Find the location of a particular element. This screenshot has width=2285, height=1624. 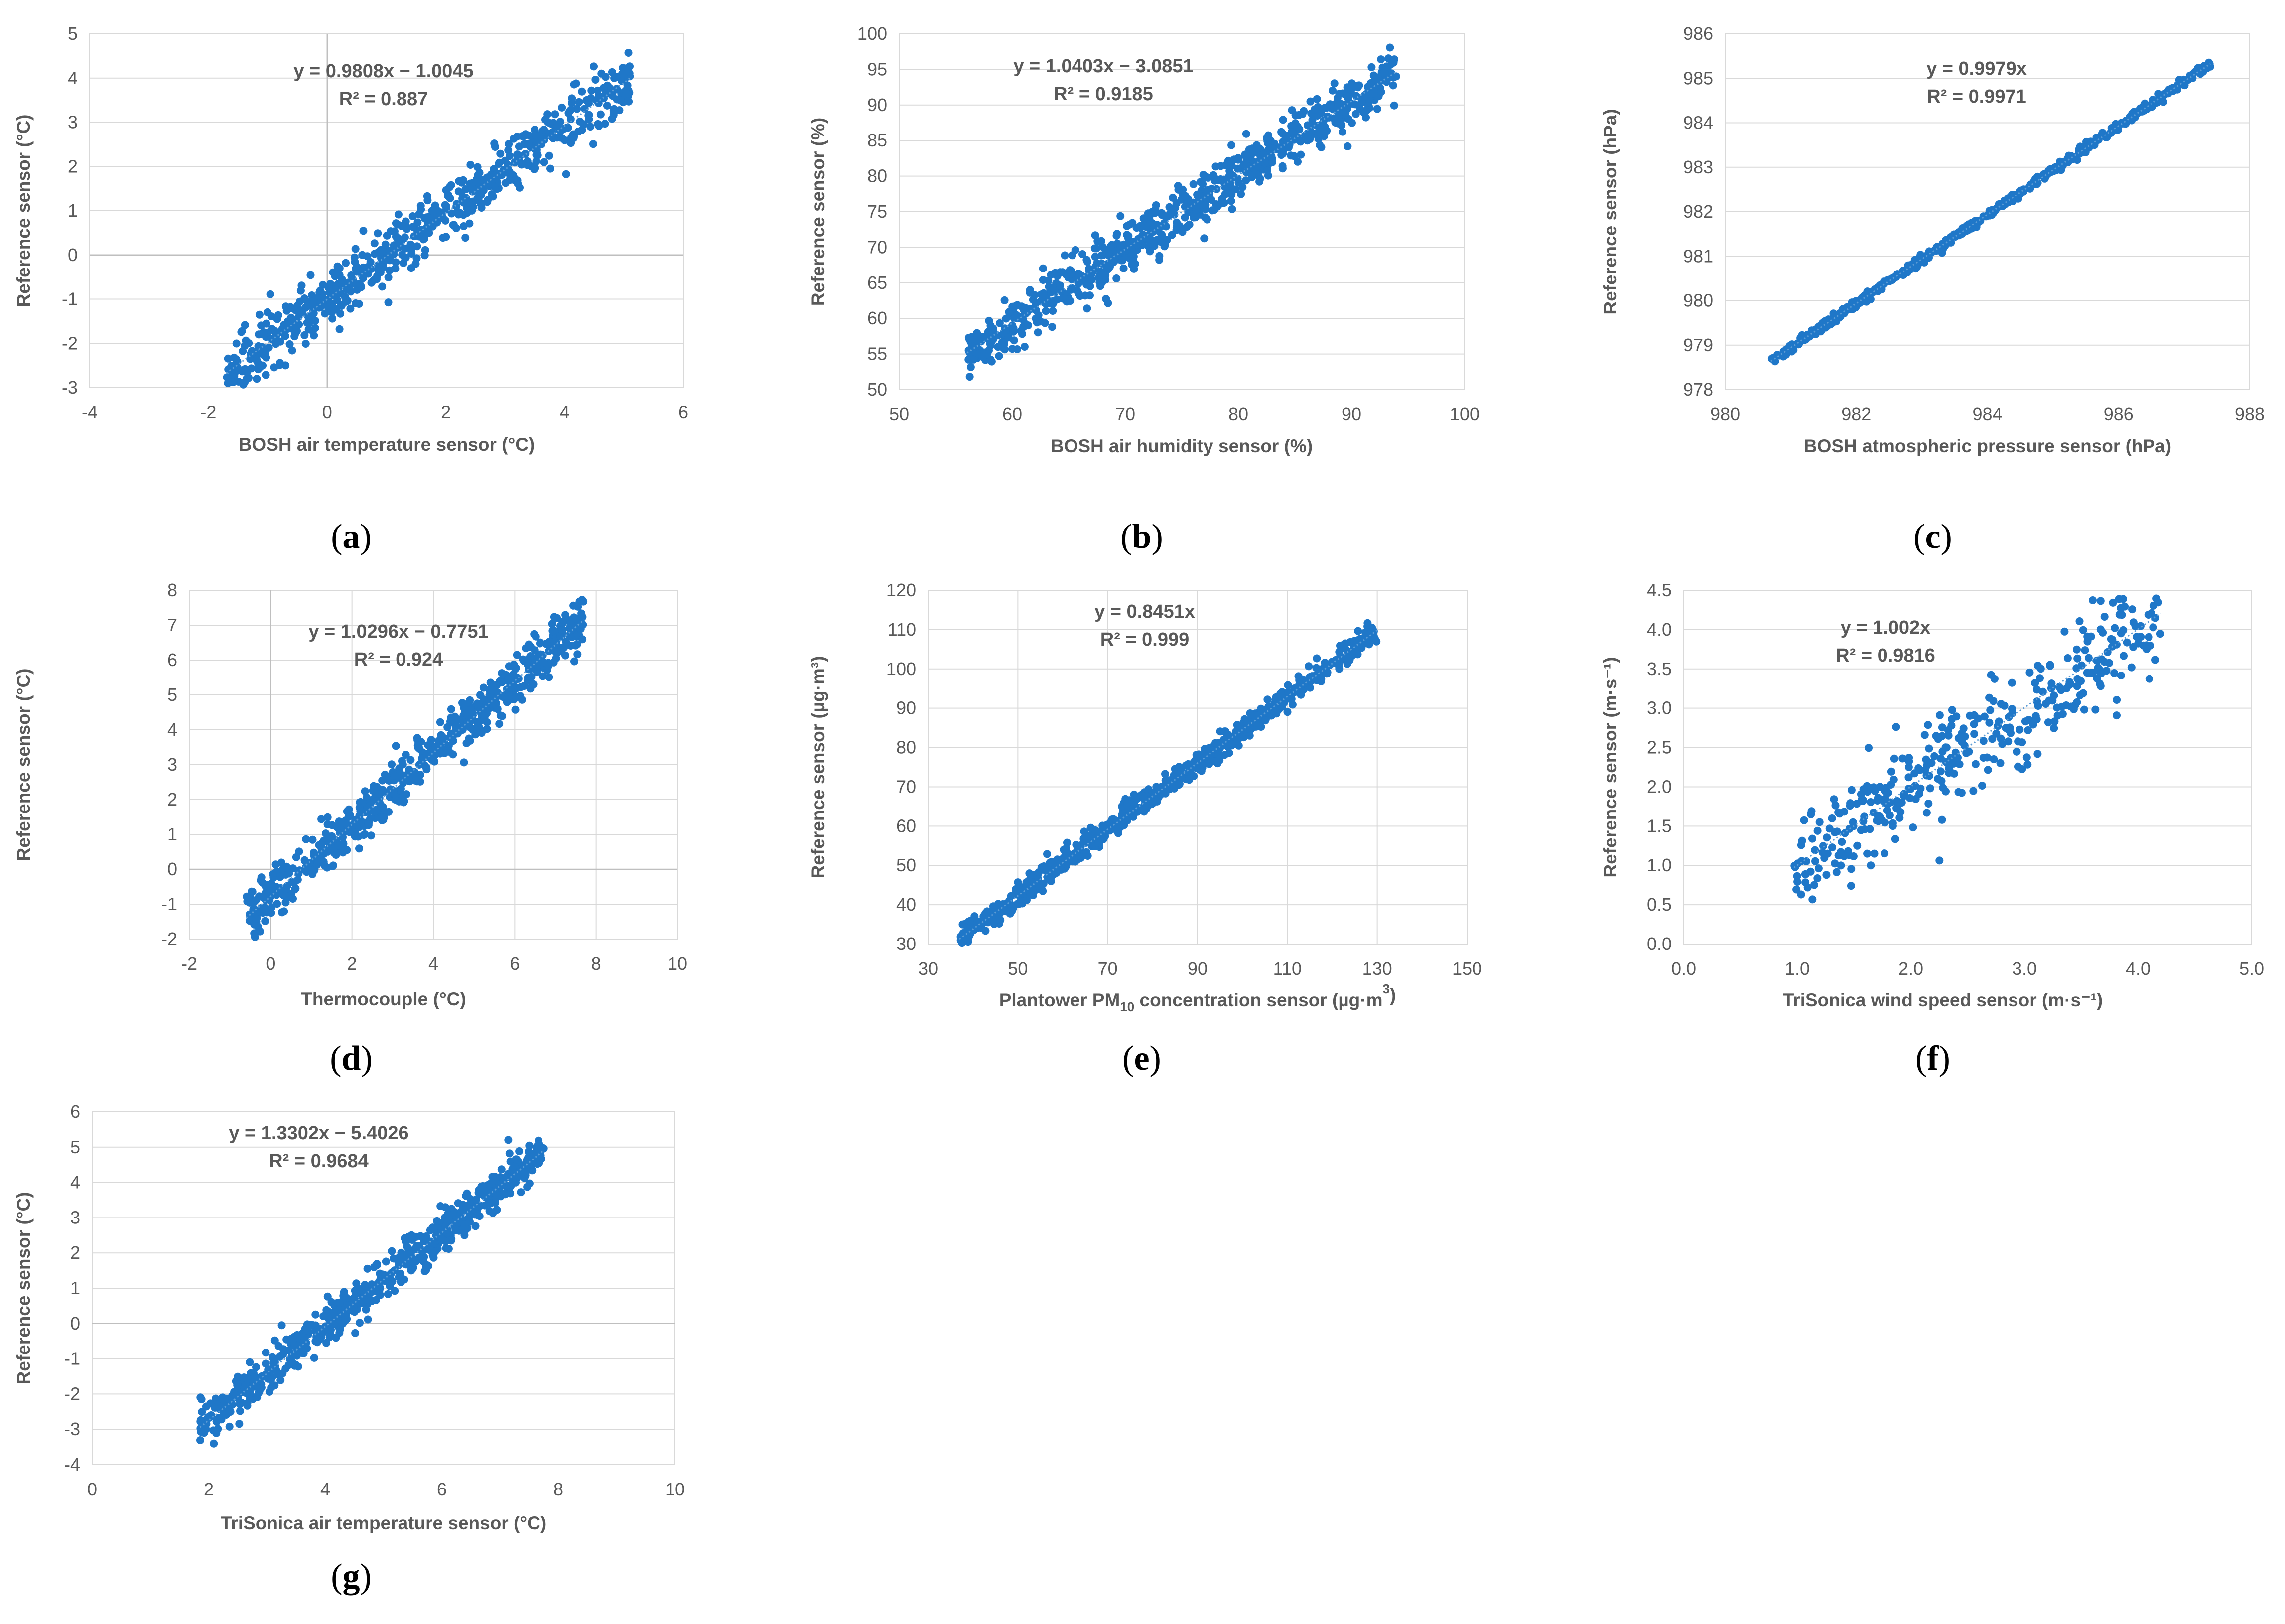

y-tick-label: 95 is located at coordinates (877, 69).